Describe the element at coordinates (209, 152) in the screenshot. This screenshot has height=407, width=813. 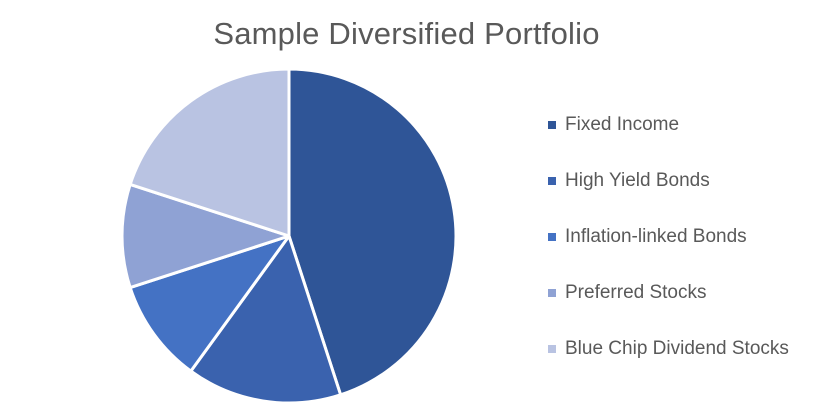
I see `pie-slice-blue-chip-dividend-stocks` at that location.